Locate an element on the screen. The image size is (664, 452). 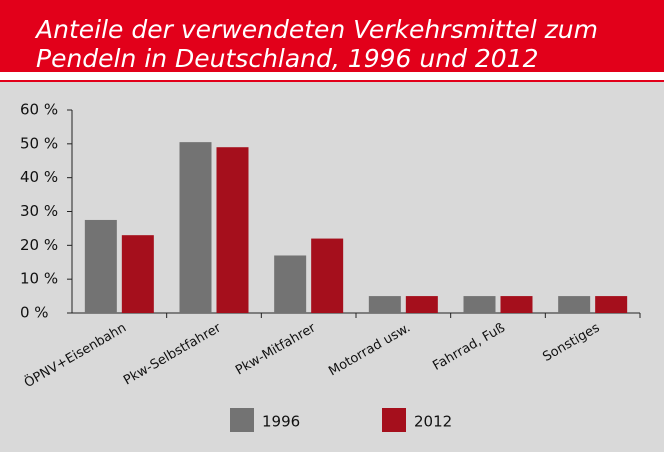
panel-border is located at coordinates (332, 81).